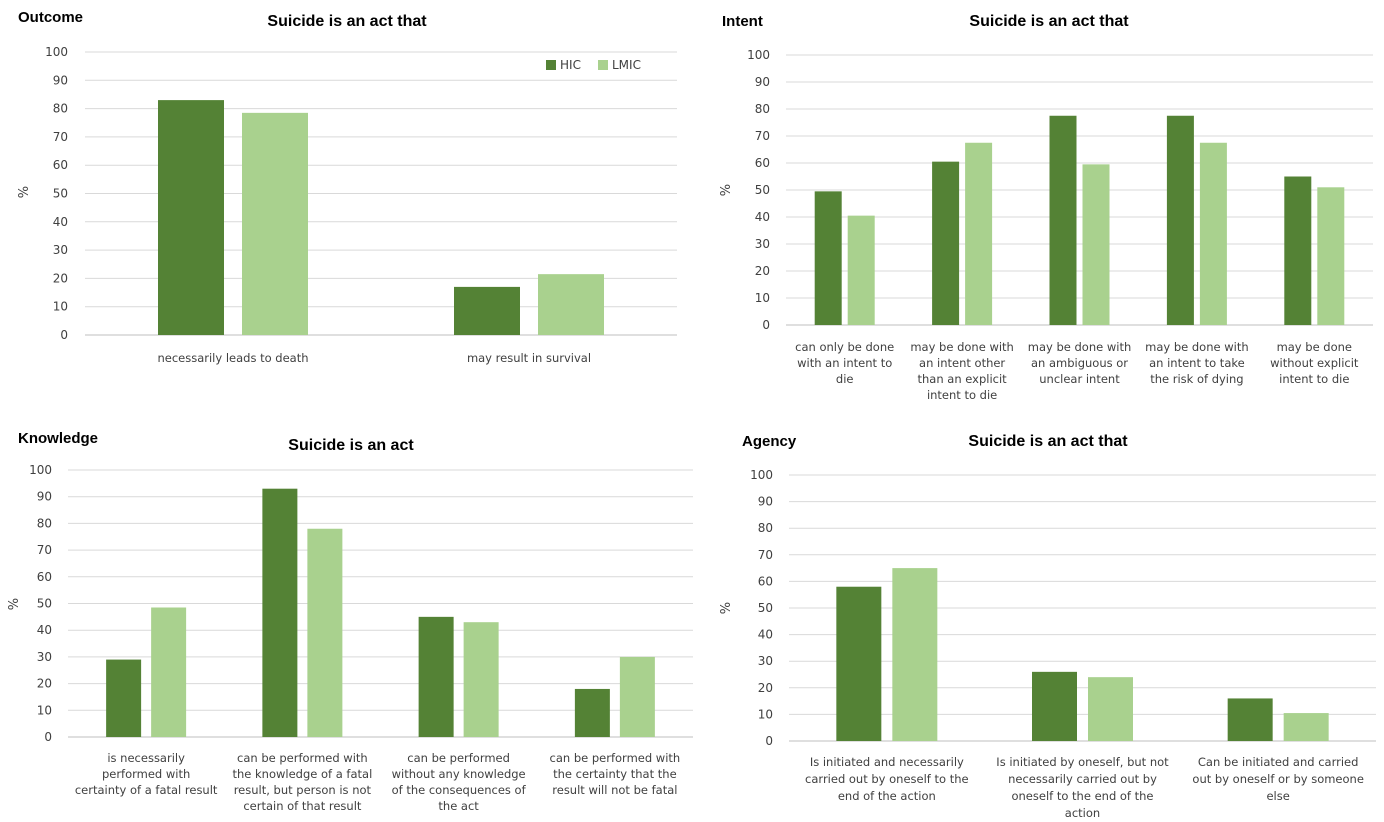 This screenshot has height=822, width=1384. I want to click on panel-label: Outcome, so click(50, 17).